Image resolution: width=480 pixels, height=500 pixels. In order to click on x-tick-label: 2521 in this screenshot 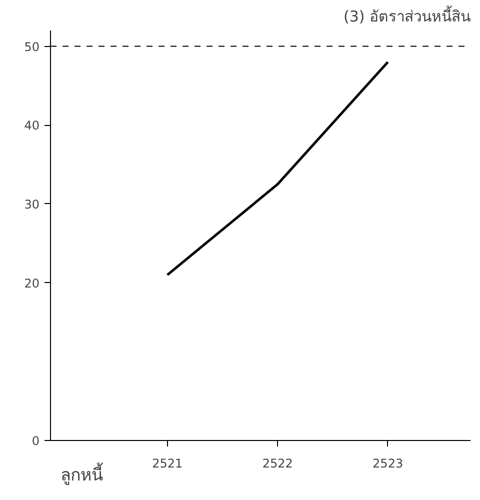, I will do `click(167, 463)`.